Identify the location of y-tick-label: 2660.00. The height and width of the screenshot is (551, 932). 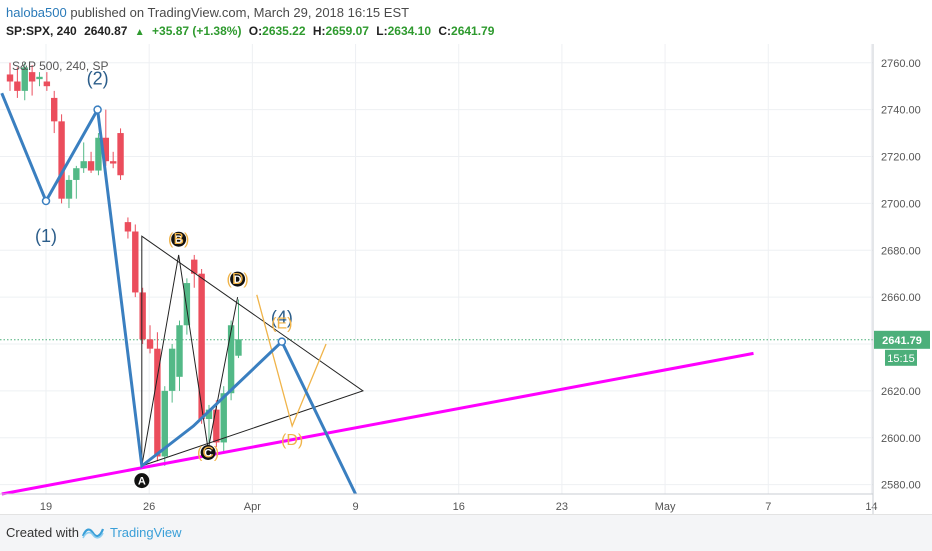
(901, 298).